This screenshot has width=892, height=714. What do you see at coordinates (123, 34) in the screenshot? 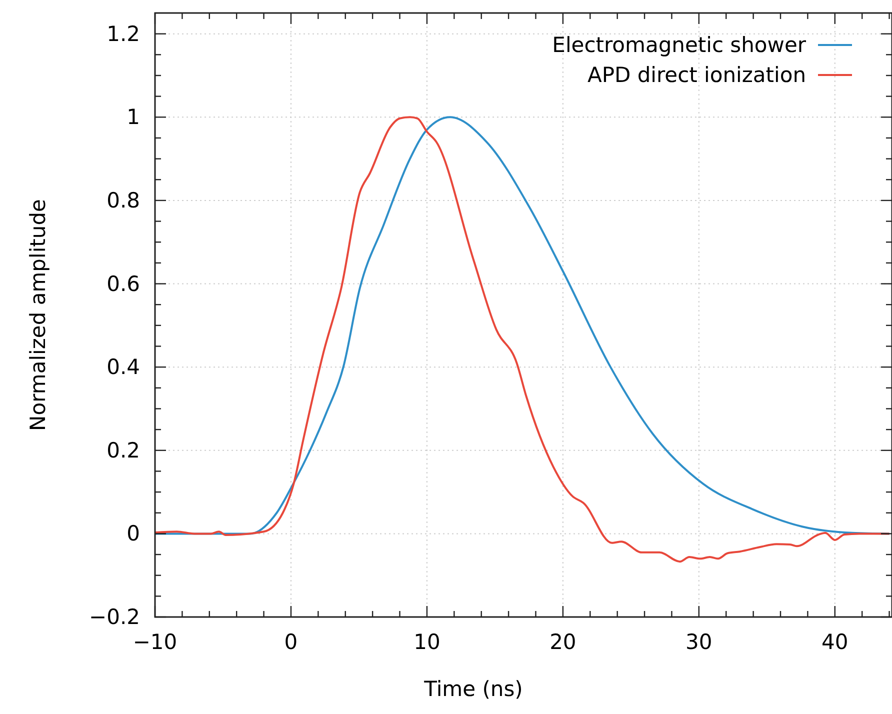
I see `y-tick-label: 1.2` at bounding box center [123, 34].